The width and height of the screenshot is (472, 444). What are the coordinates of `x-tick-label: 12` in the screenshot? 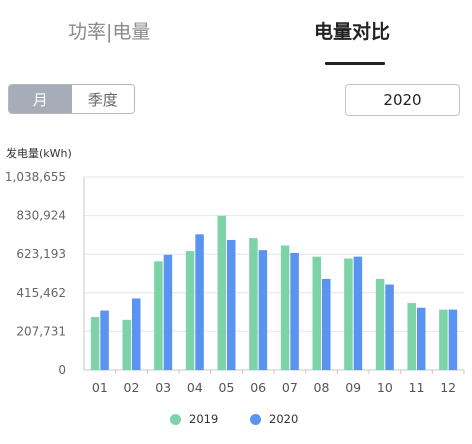 It's located at (448, 387).